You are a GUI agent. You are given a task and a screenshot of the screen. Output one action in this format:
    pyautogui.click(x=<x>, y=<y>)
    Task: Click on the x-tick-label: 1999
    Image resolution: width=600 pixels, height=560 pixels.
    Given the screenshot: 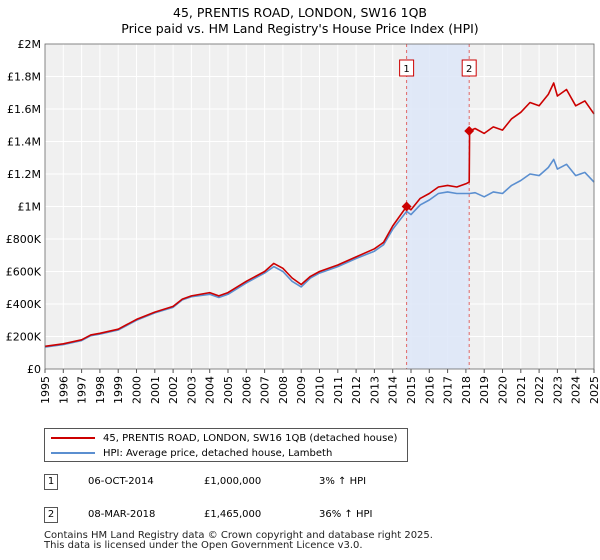 What is the action you would take?
    pyautogui.click(x=118, y=390)
    